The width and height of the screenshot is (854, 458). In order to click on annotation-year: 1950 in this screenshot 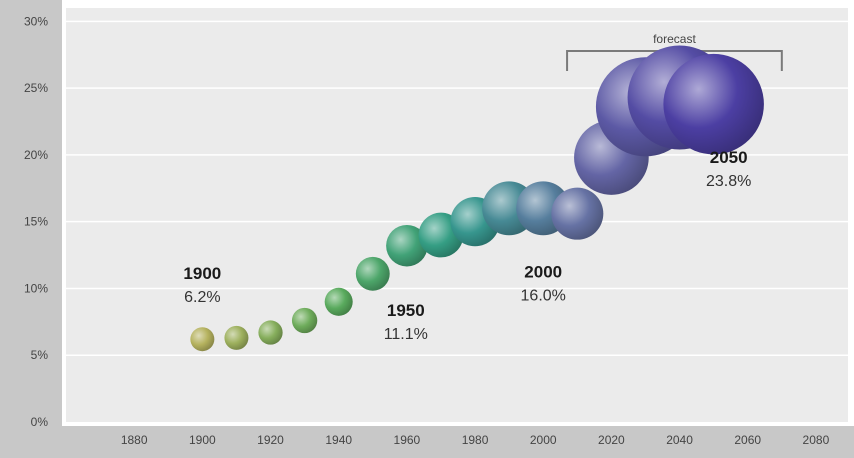, I will do `click(406, 310)`.